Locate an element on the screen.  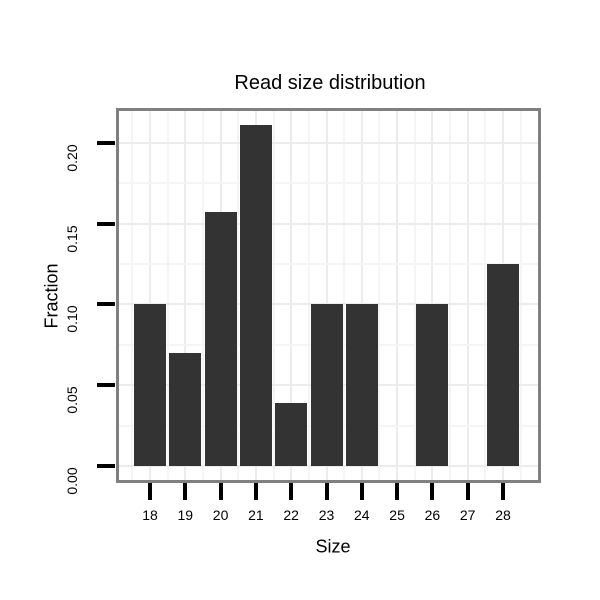
x-tick-label: 23 is located at coordinates (326, 515).